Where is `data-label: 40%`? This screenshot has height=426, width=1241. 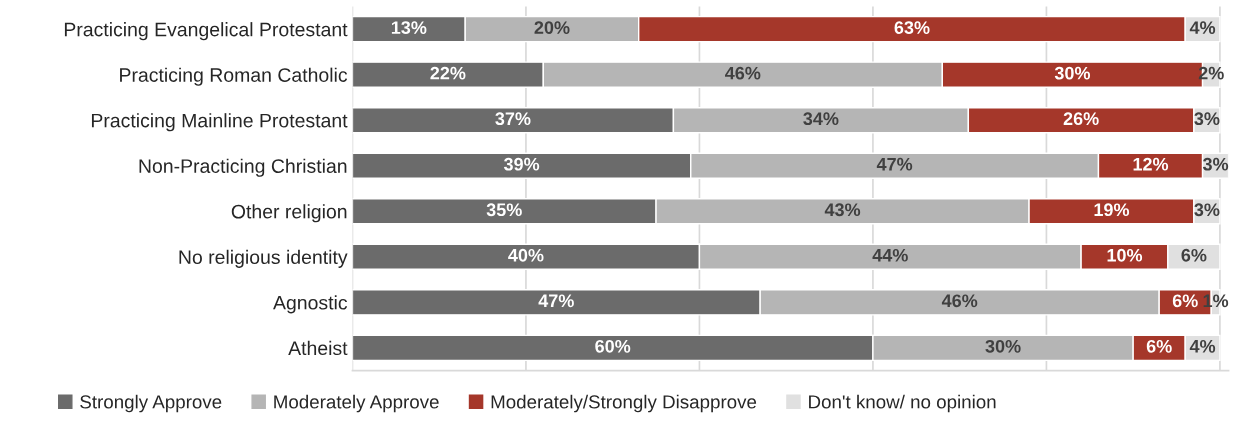
data-label: 40% is located at coordinates (526, 255).